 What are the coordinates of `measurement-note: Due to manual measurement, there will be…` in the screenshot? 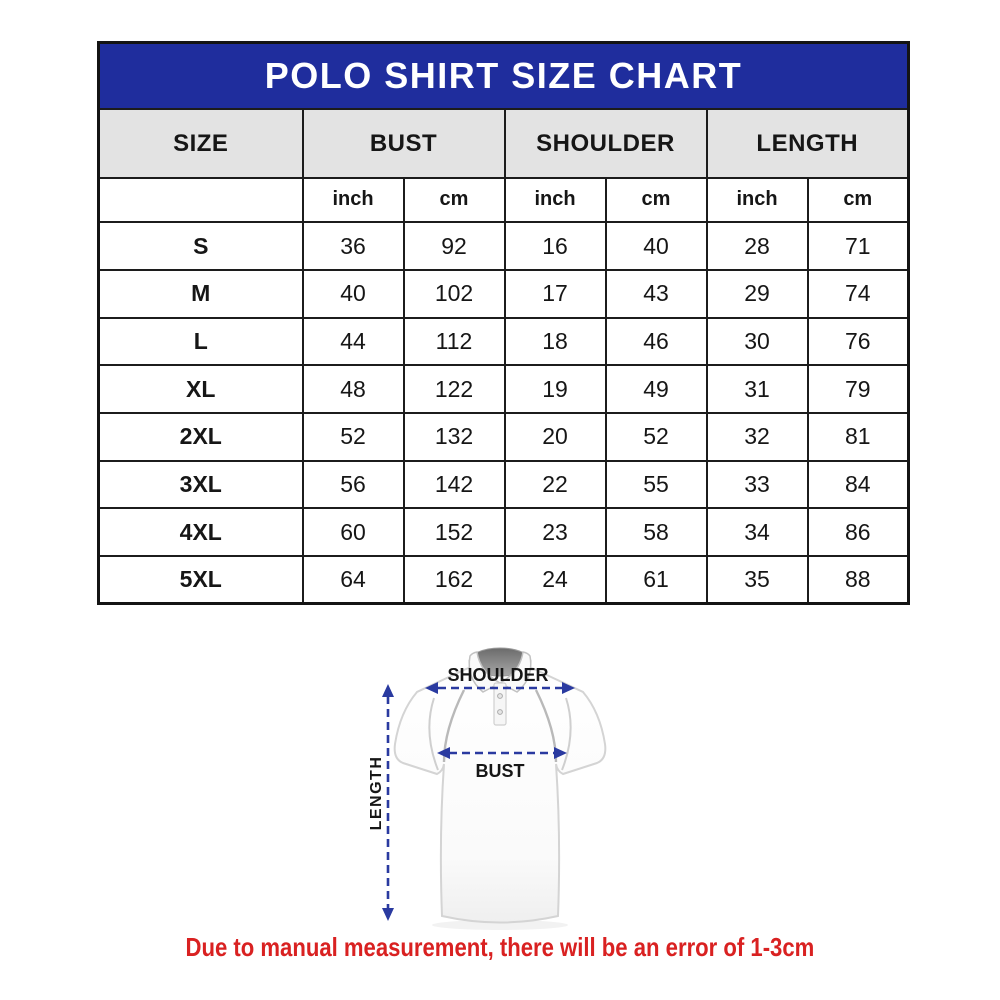 It's located at (500, 947).